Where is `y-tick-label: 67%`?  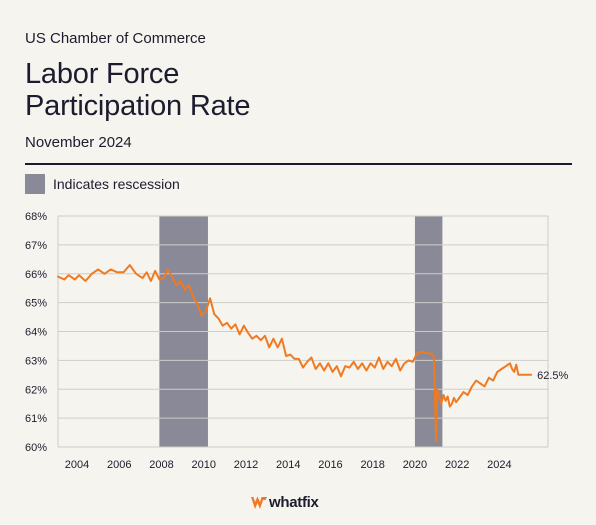
y-tick-label: 67% is located at coordinates (36, 246).